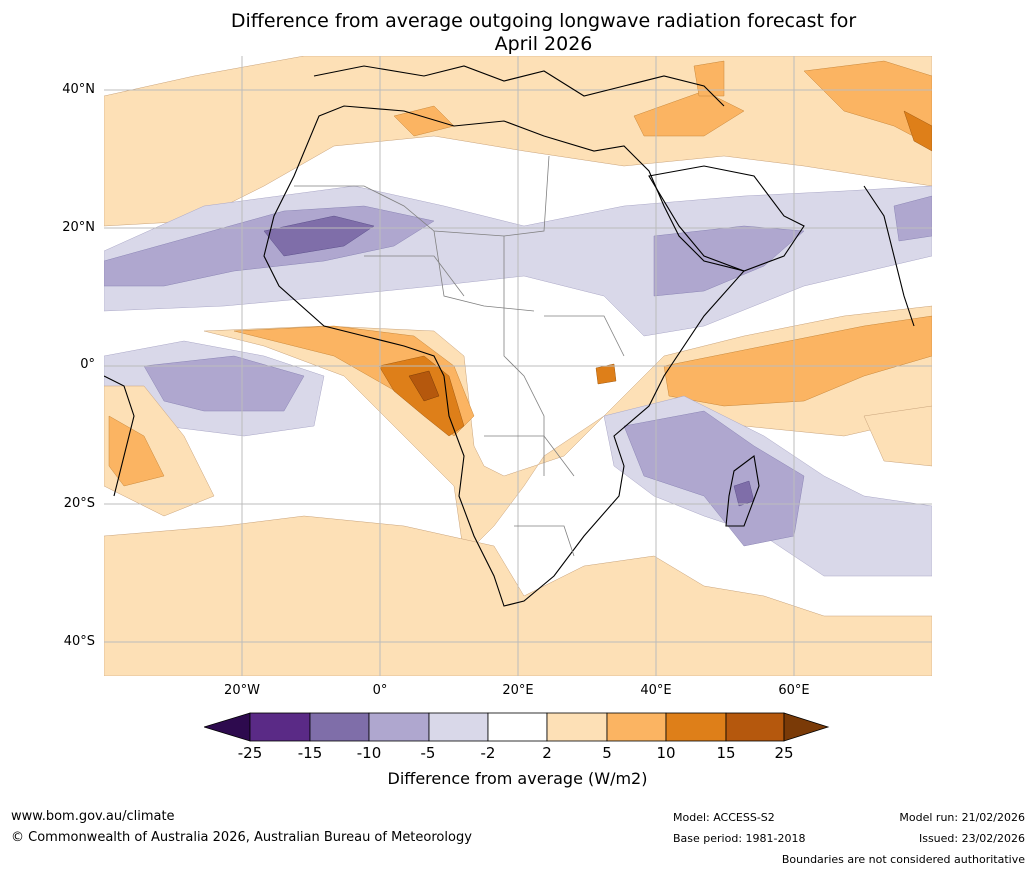 Image resolution: width=1035 pixels, height=873 pixels. What do you see at coordinates (93, 816) in the screenshot?
I see `footer-website: www.bom.gov.au/climate` at bounding box center [93, 816].